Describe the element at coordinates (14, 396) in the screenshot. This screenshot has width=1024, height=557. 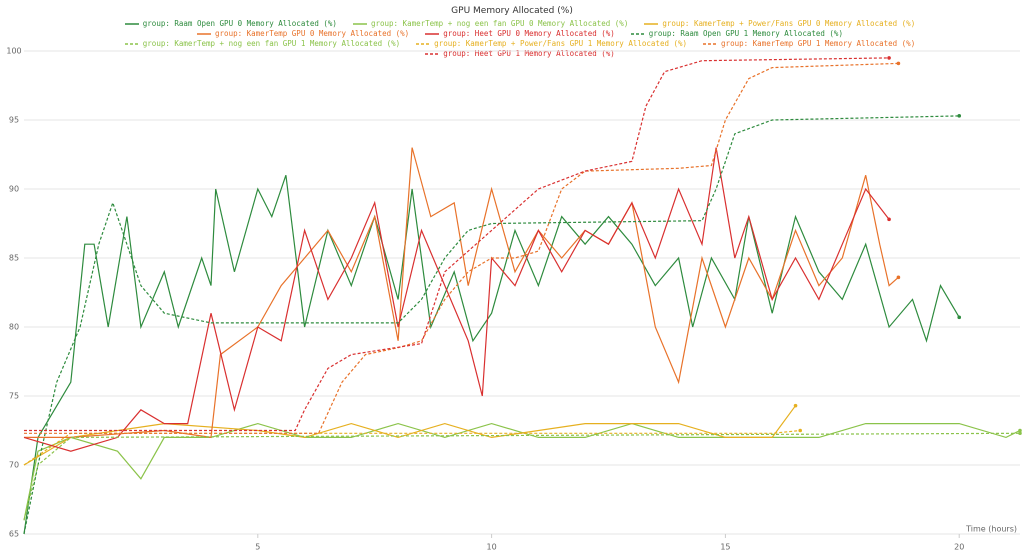
I see `y-tick-label: 75` at that location.